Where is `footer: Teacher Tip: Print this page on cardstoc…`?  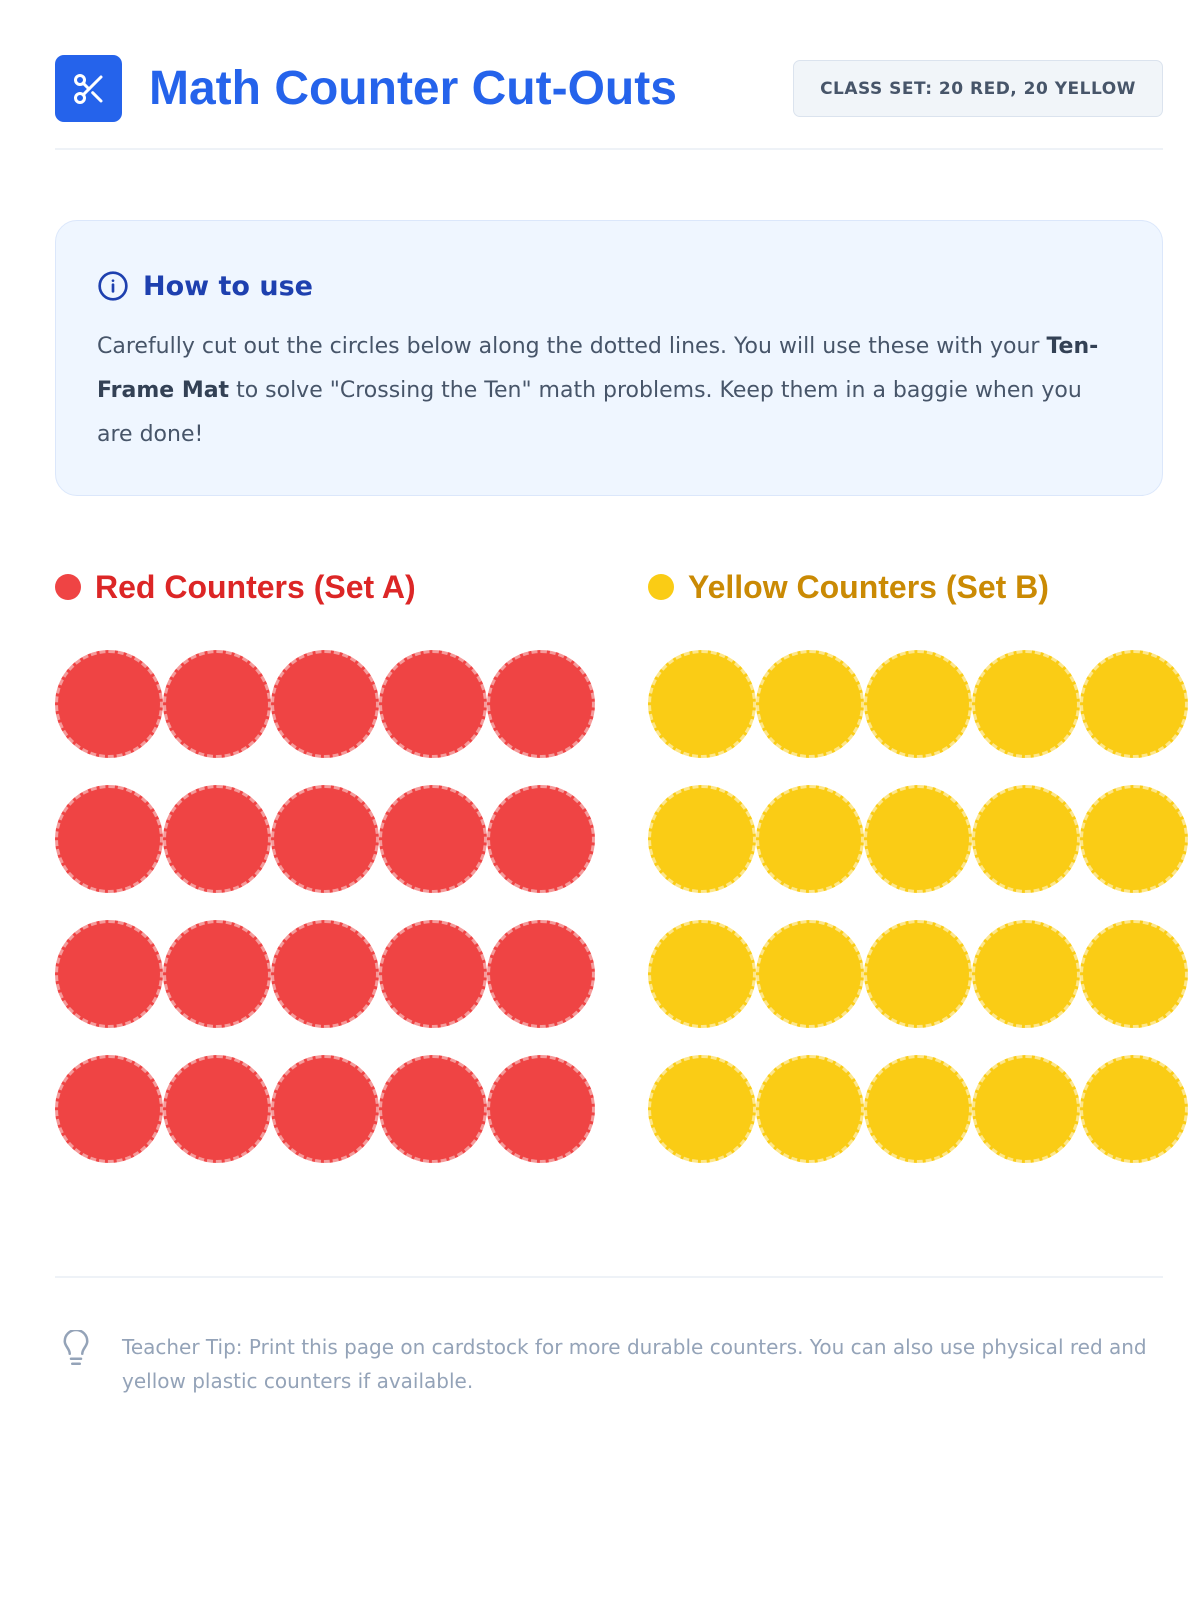
footer: Teacher Tip: Print this page on cardstoc… is located at coordinates (609, 1334).